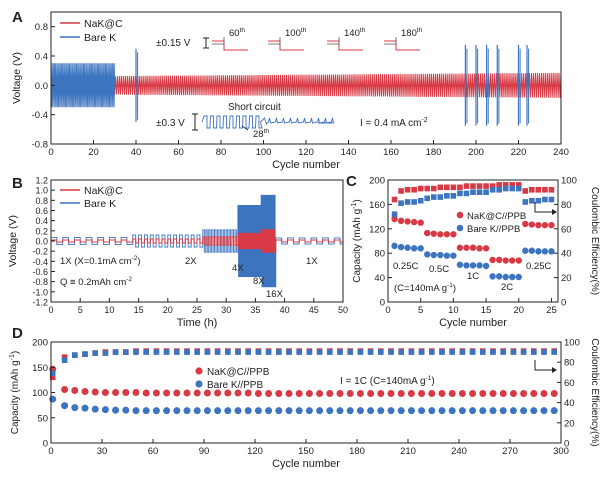  Describe the element at coordinates (238, 268) in the screenshot. I see `rate-label-4x: 4X` at that location.